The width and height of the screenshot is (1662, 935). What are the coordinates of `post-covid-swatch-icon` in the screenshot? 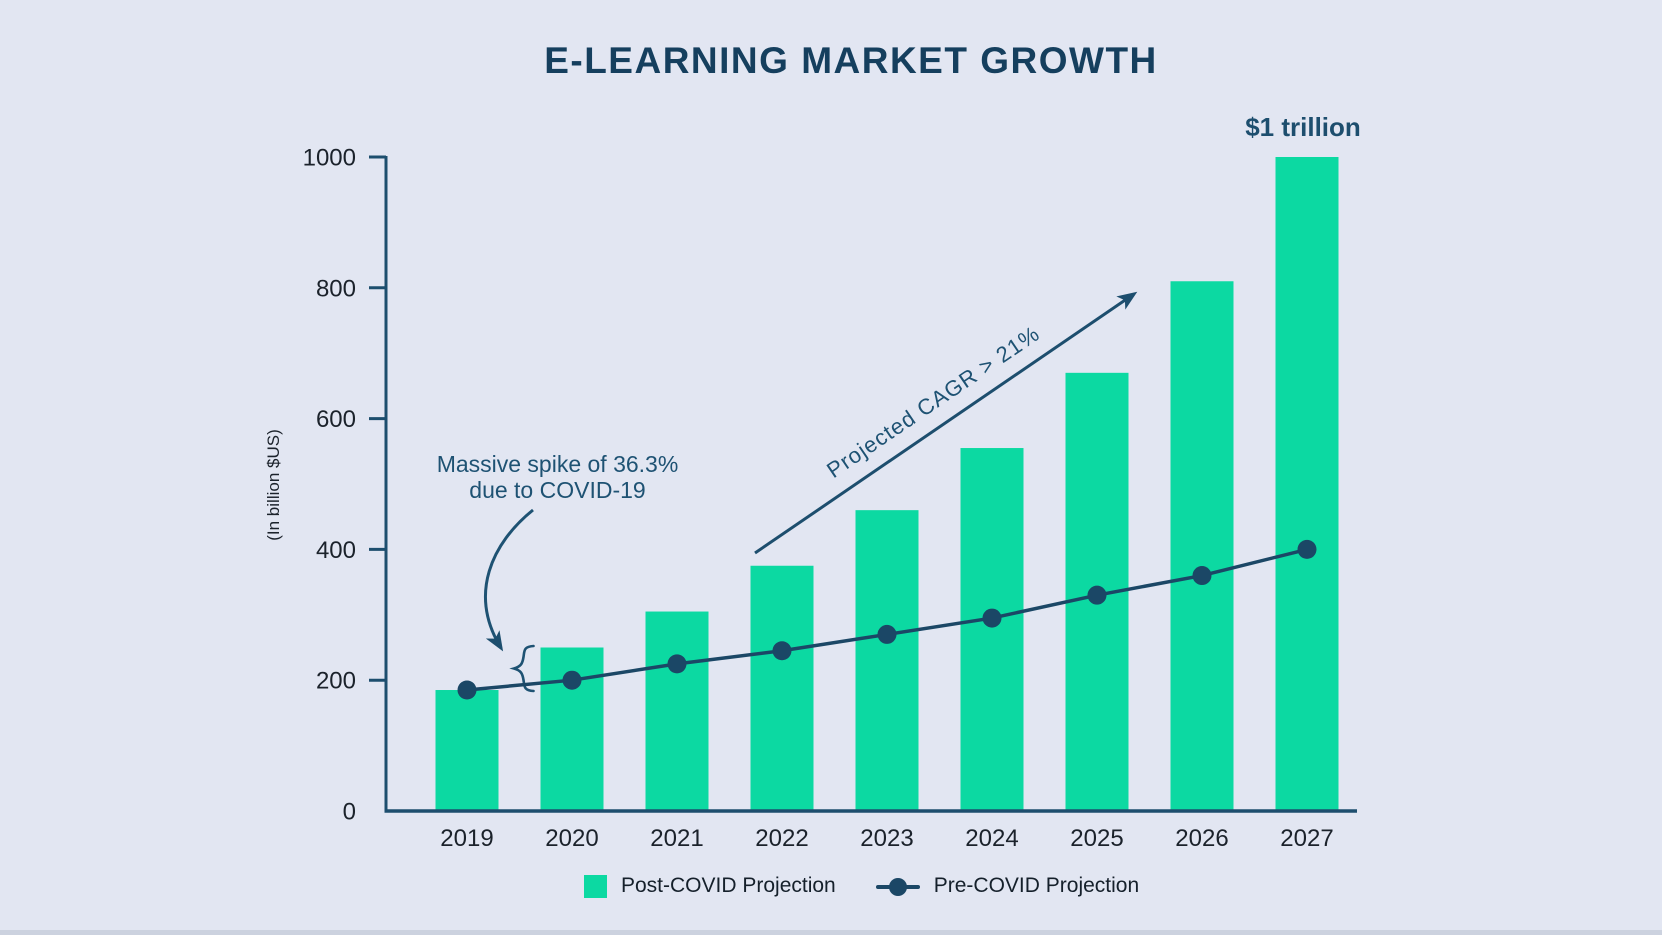 It's located at (595, 886).